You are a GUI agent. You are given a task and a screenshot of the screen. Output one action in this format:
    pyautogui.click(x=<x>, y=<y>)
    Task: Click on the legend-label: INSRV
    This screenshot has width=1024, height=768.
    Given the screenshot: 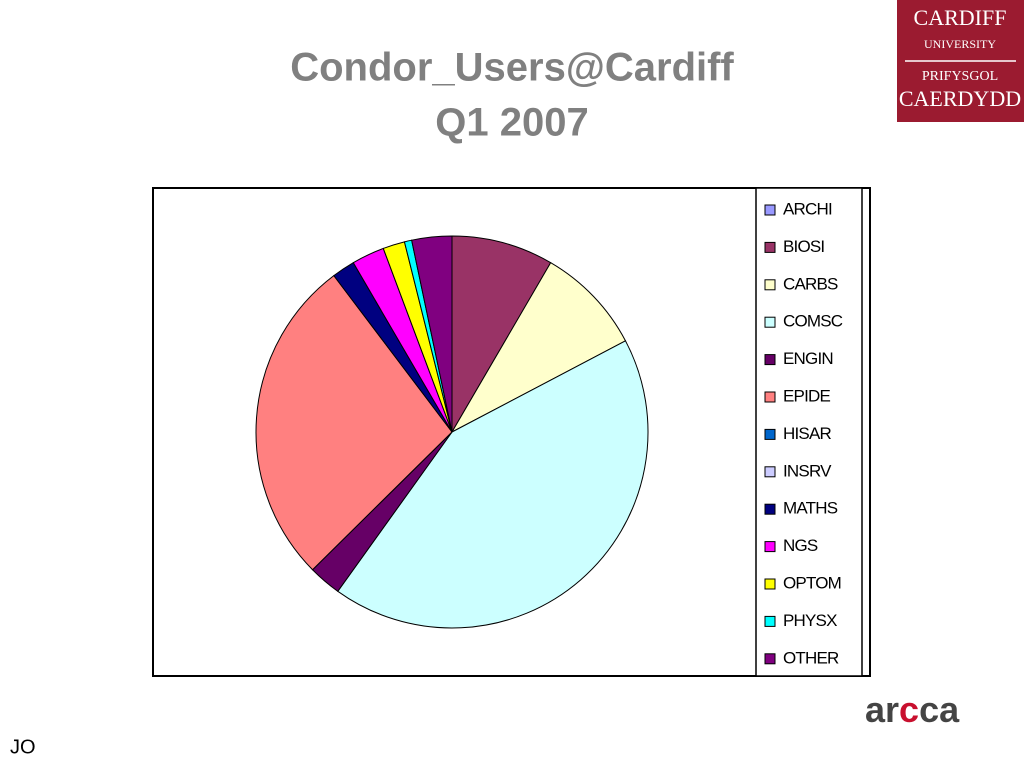 What is the action you would take?
    pyautogui.click(x=807, y=470)
    